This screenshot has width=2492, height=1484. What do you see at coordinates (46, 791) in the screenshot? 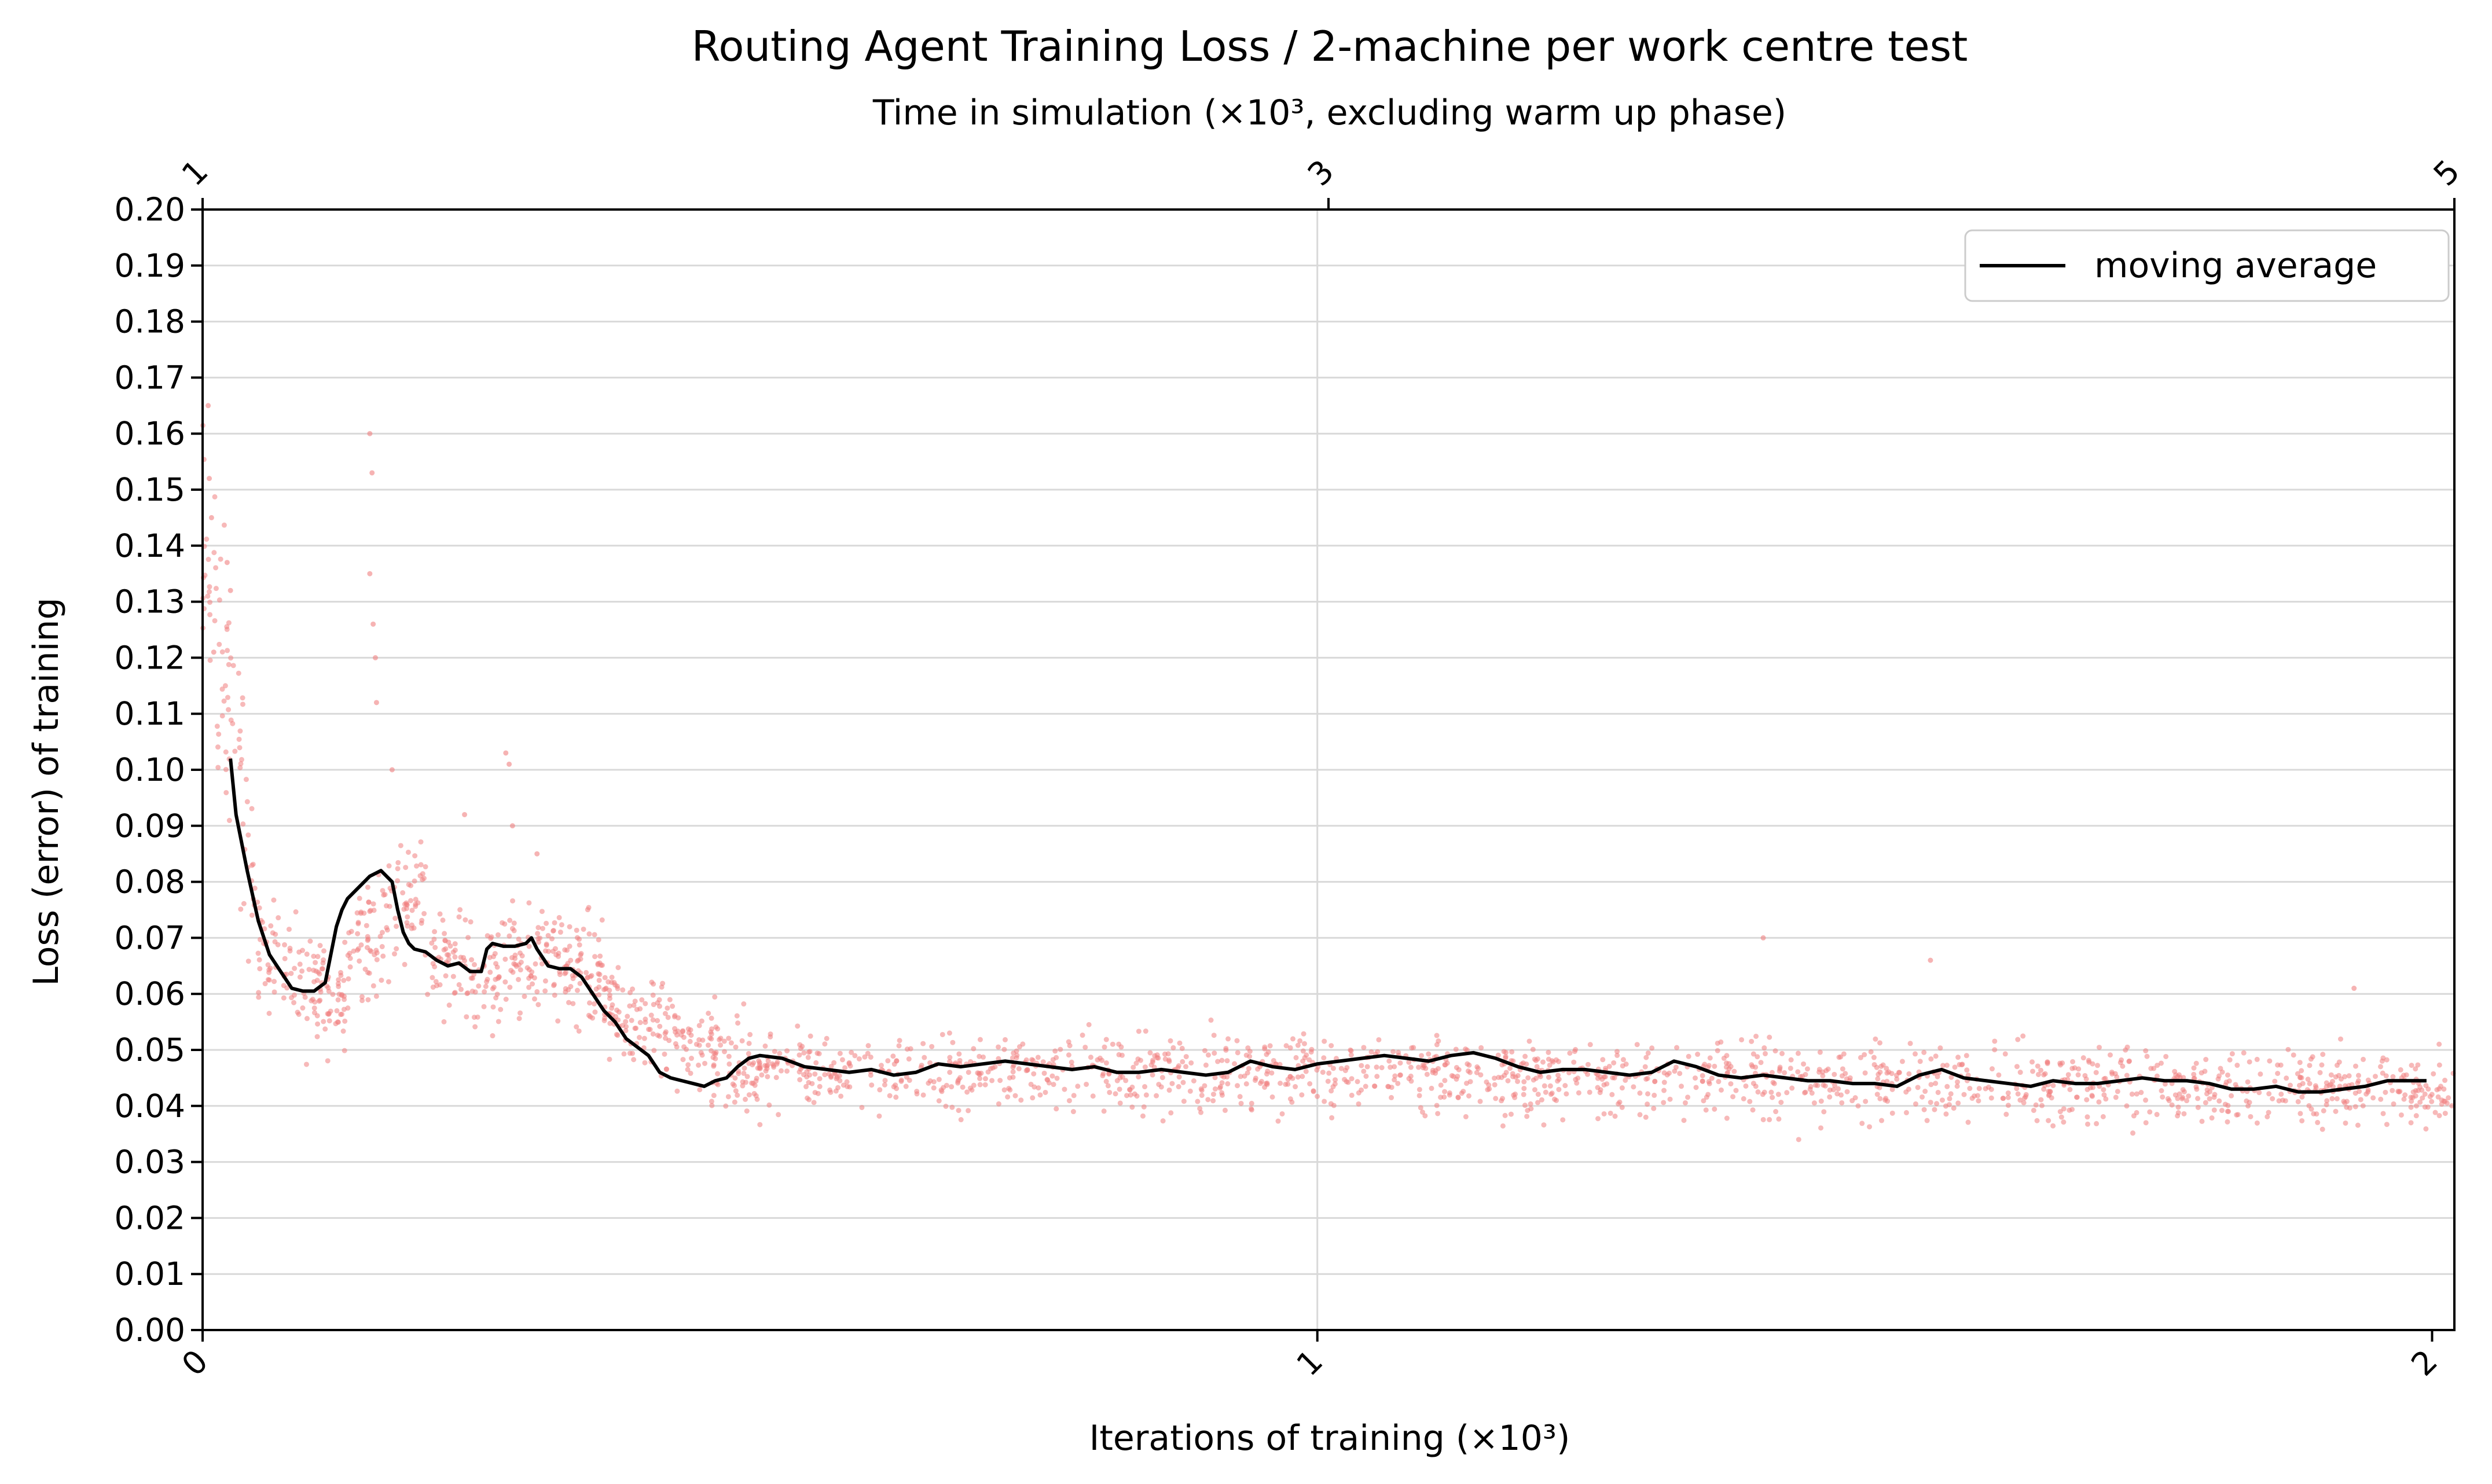
I see `y-axis-title: Loss (error) of training` at bounding box center [46, 791].